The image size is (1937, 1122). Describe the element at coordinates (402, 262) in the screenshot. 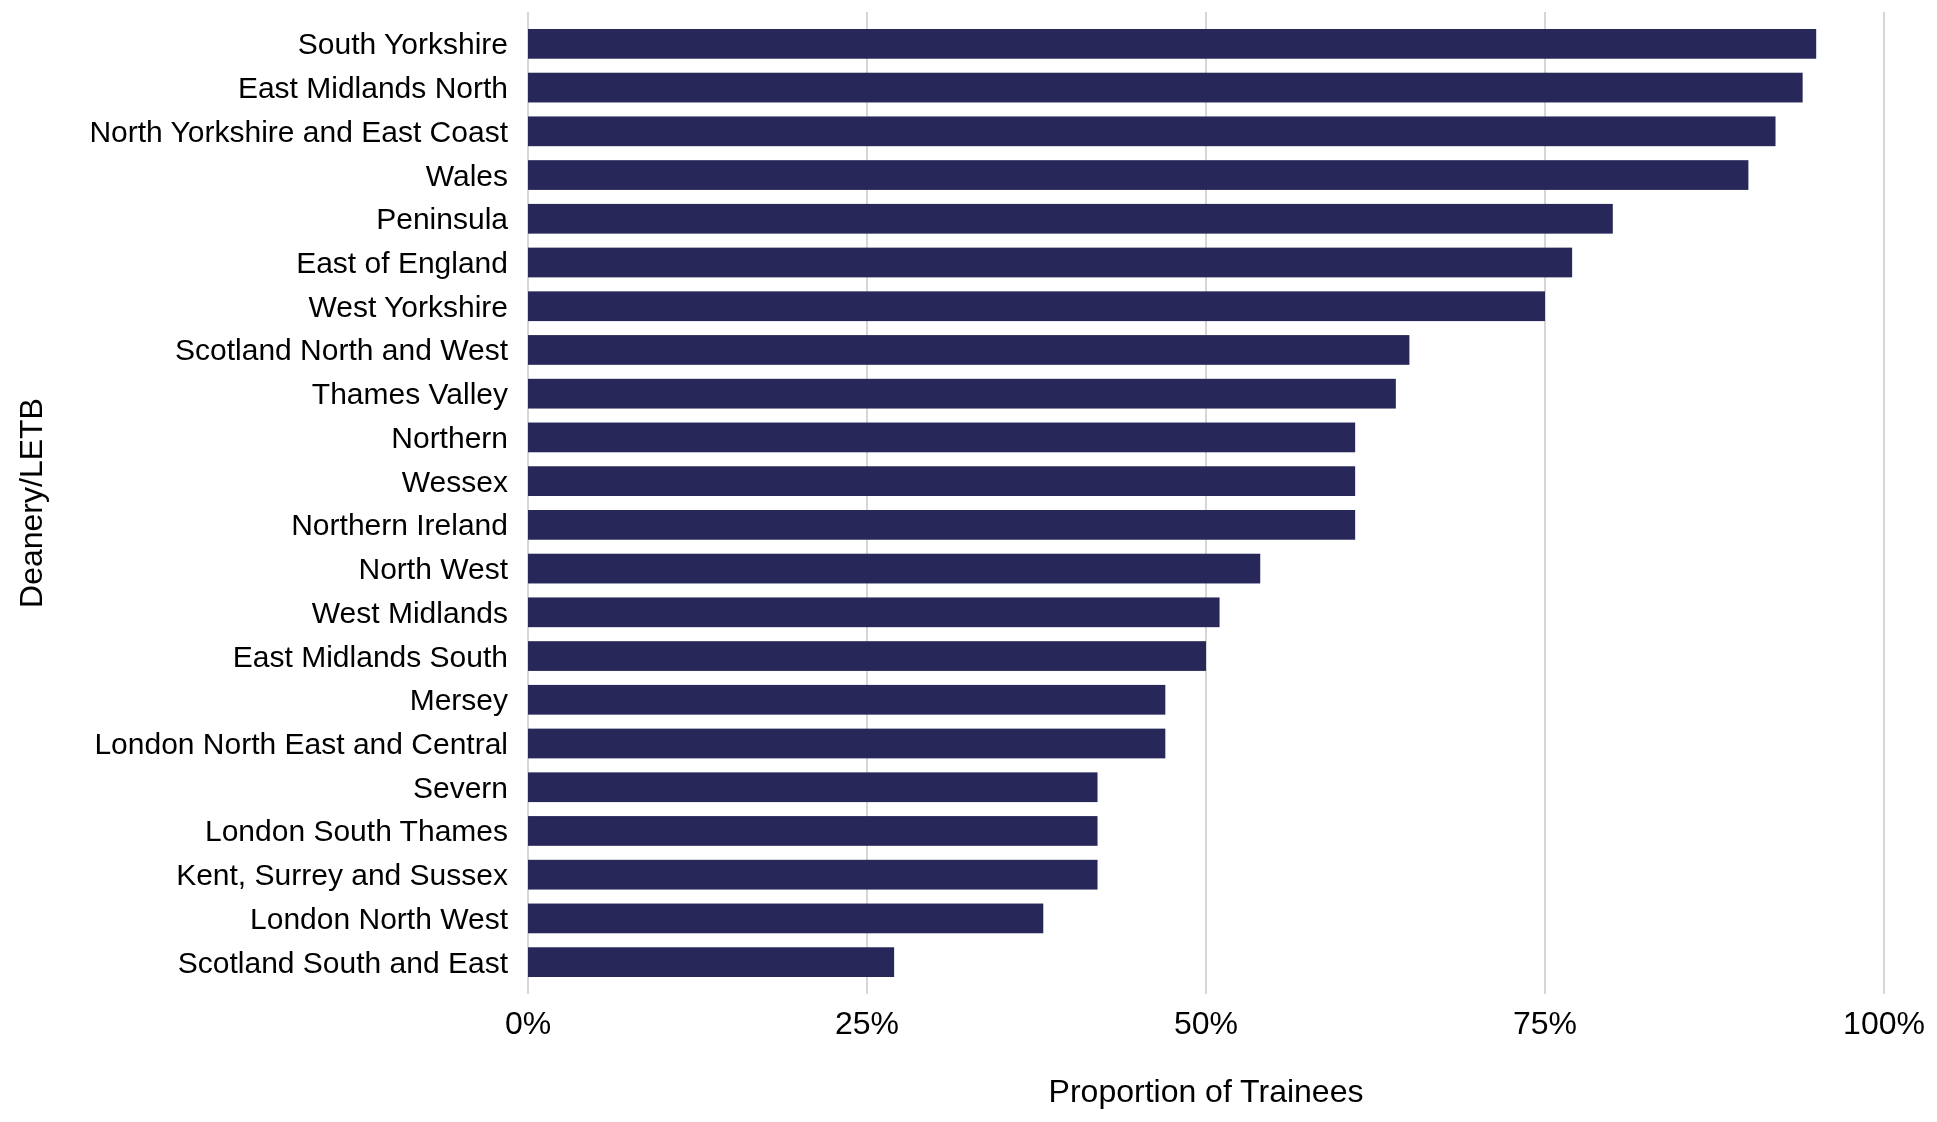

I see `y-tick-label: East of England` at that location.